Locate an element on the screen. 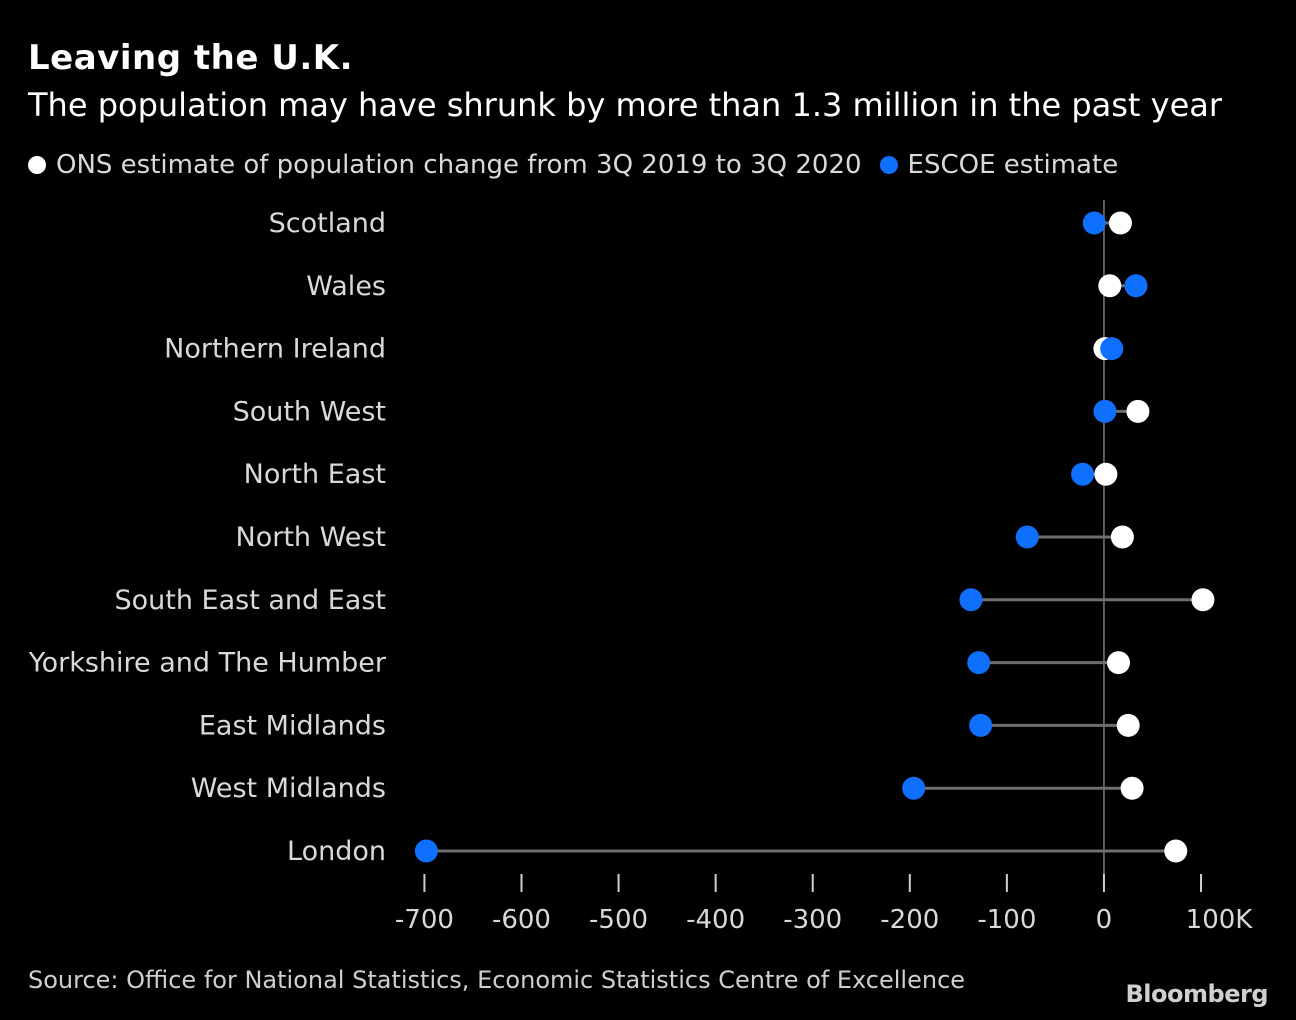 This screenshot has width=1296, height=1020. category-label: East Midlands is located at coordinates (292, 725).